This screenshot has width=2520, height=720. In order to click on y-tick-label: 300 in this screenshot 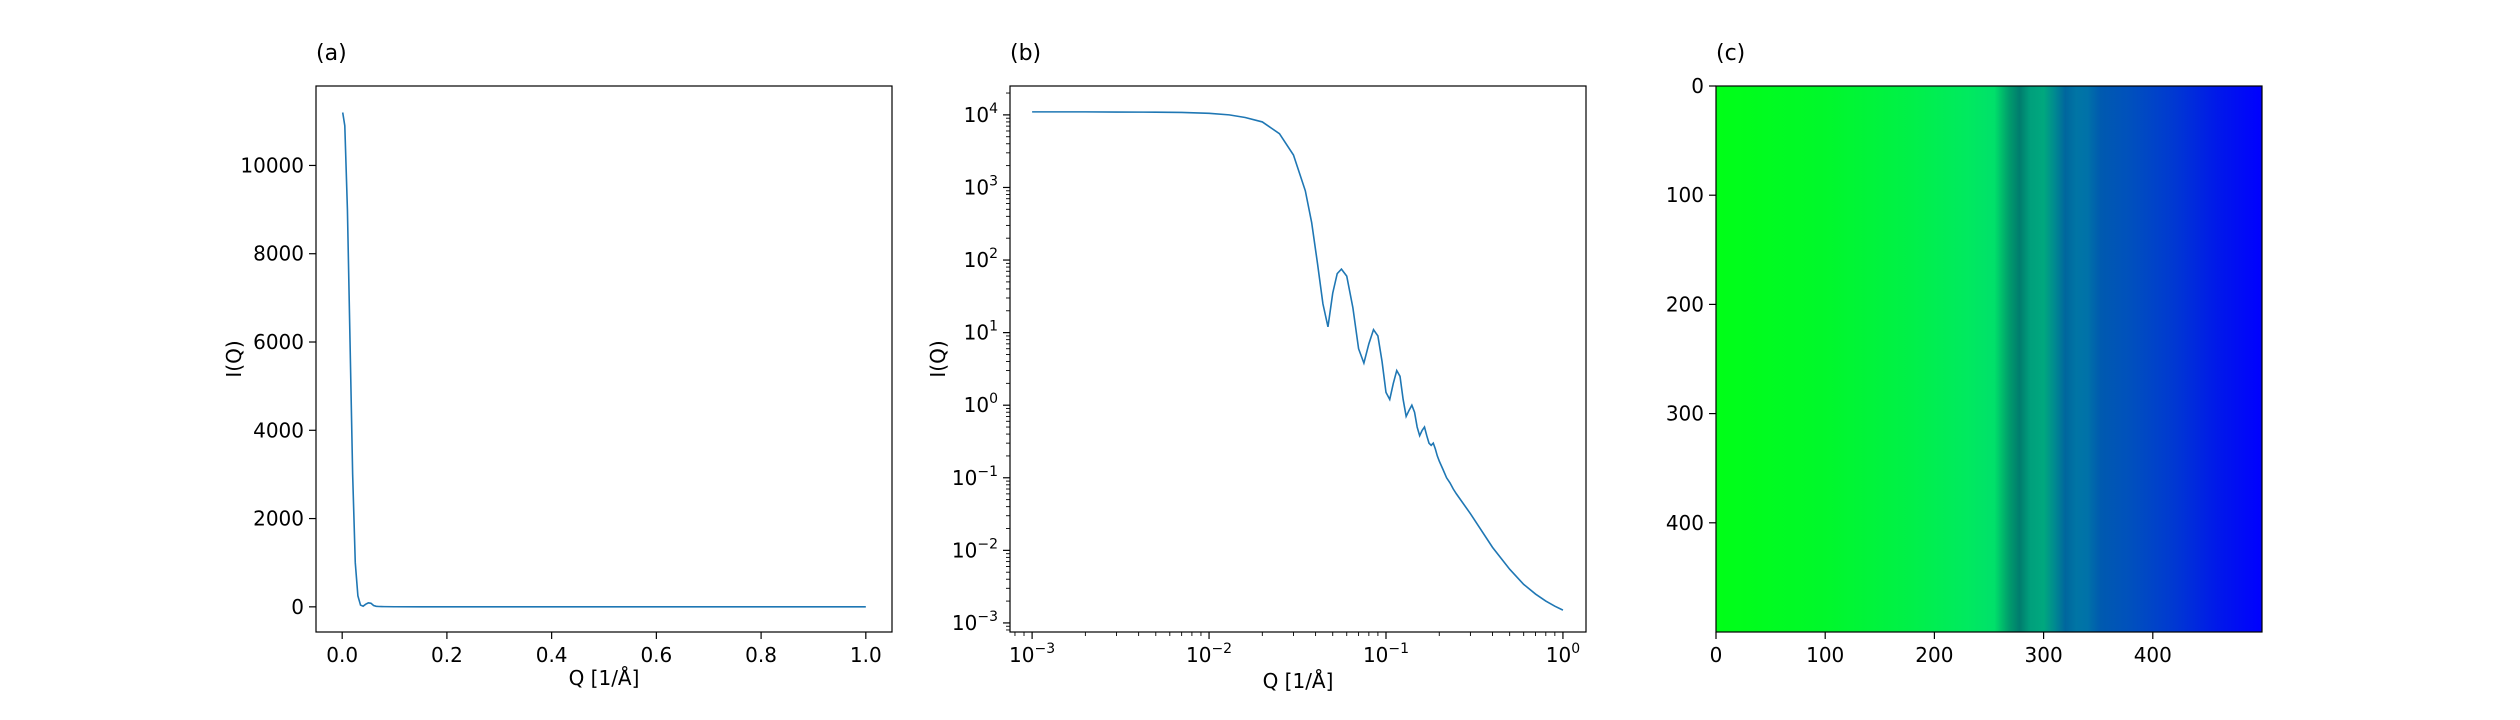, I will do `click(1685, 414)`.